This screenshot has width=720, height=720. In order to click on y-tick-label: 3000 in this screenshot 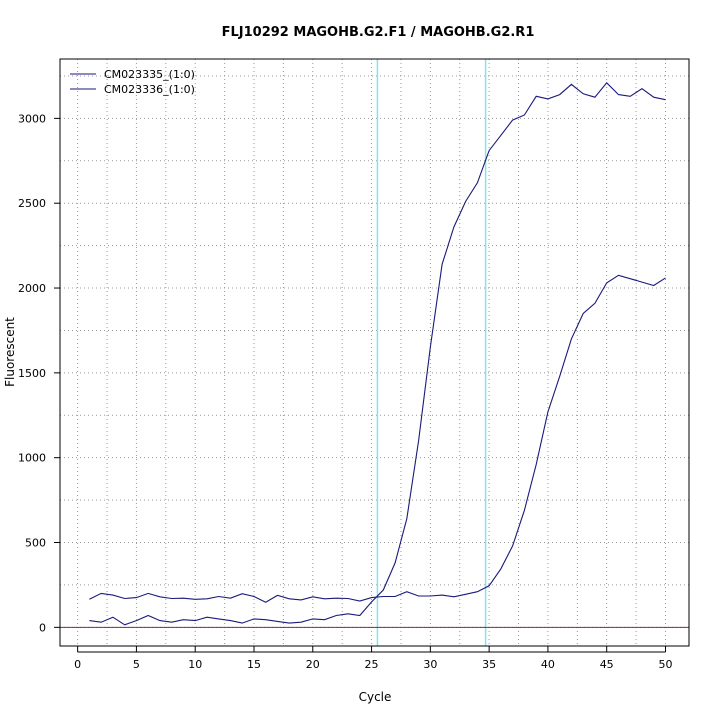, I will do `click(32, 118)`.